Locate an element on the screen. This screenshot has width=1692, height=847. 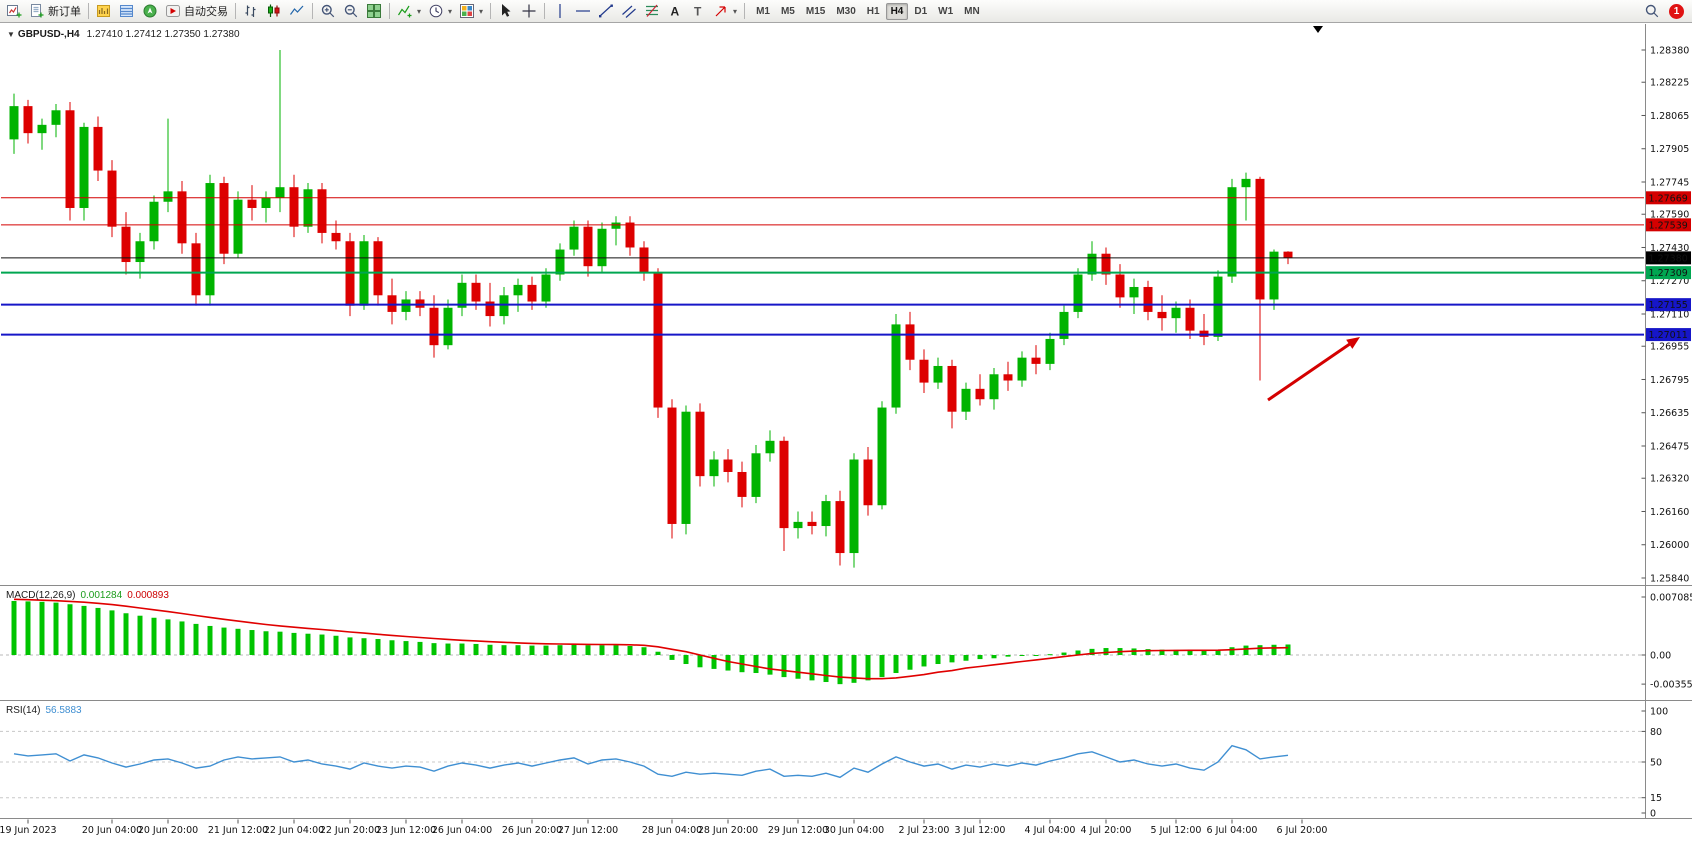
market-watch-button is located at coordinates (104, 11).